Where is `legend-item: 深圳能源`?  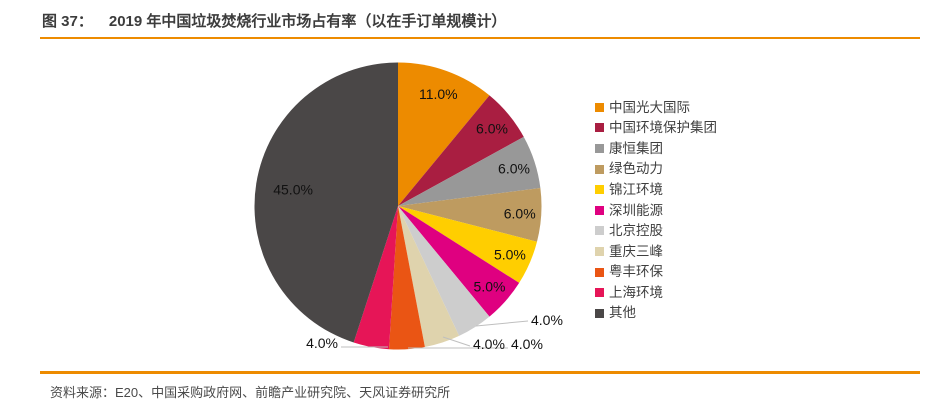
legend-item: 深圳能源 is located at coordinates (656, 210).